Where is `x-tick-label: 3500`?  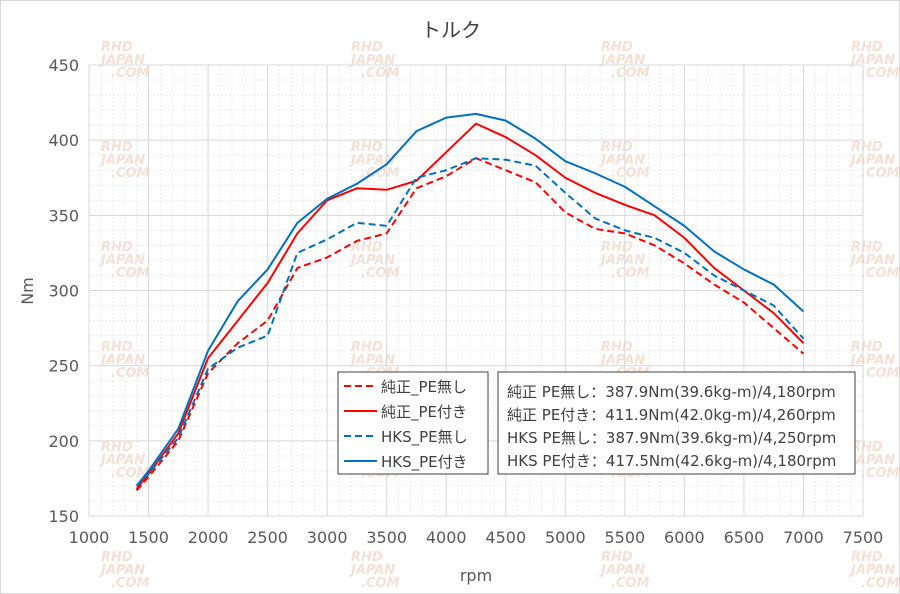
x-tick-label: 3500 is located at coordinates (386, 537).